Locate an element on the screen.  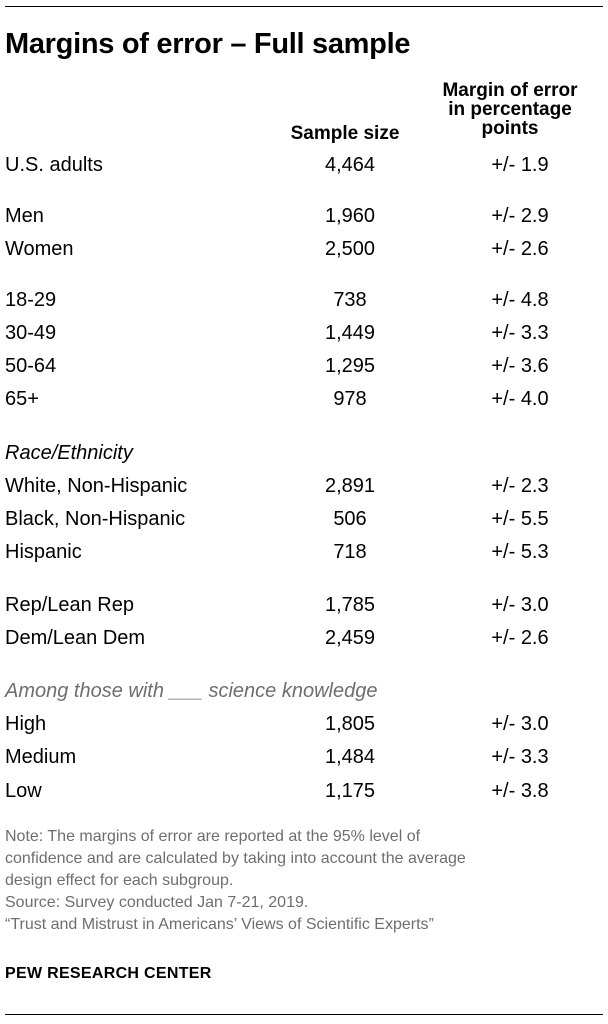
margin-of-error-value: +/- 2.3 is located at coordinates (520, 486).